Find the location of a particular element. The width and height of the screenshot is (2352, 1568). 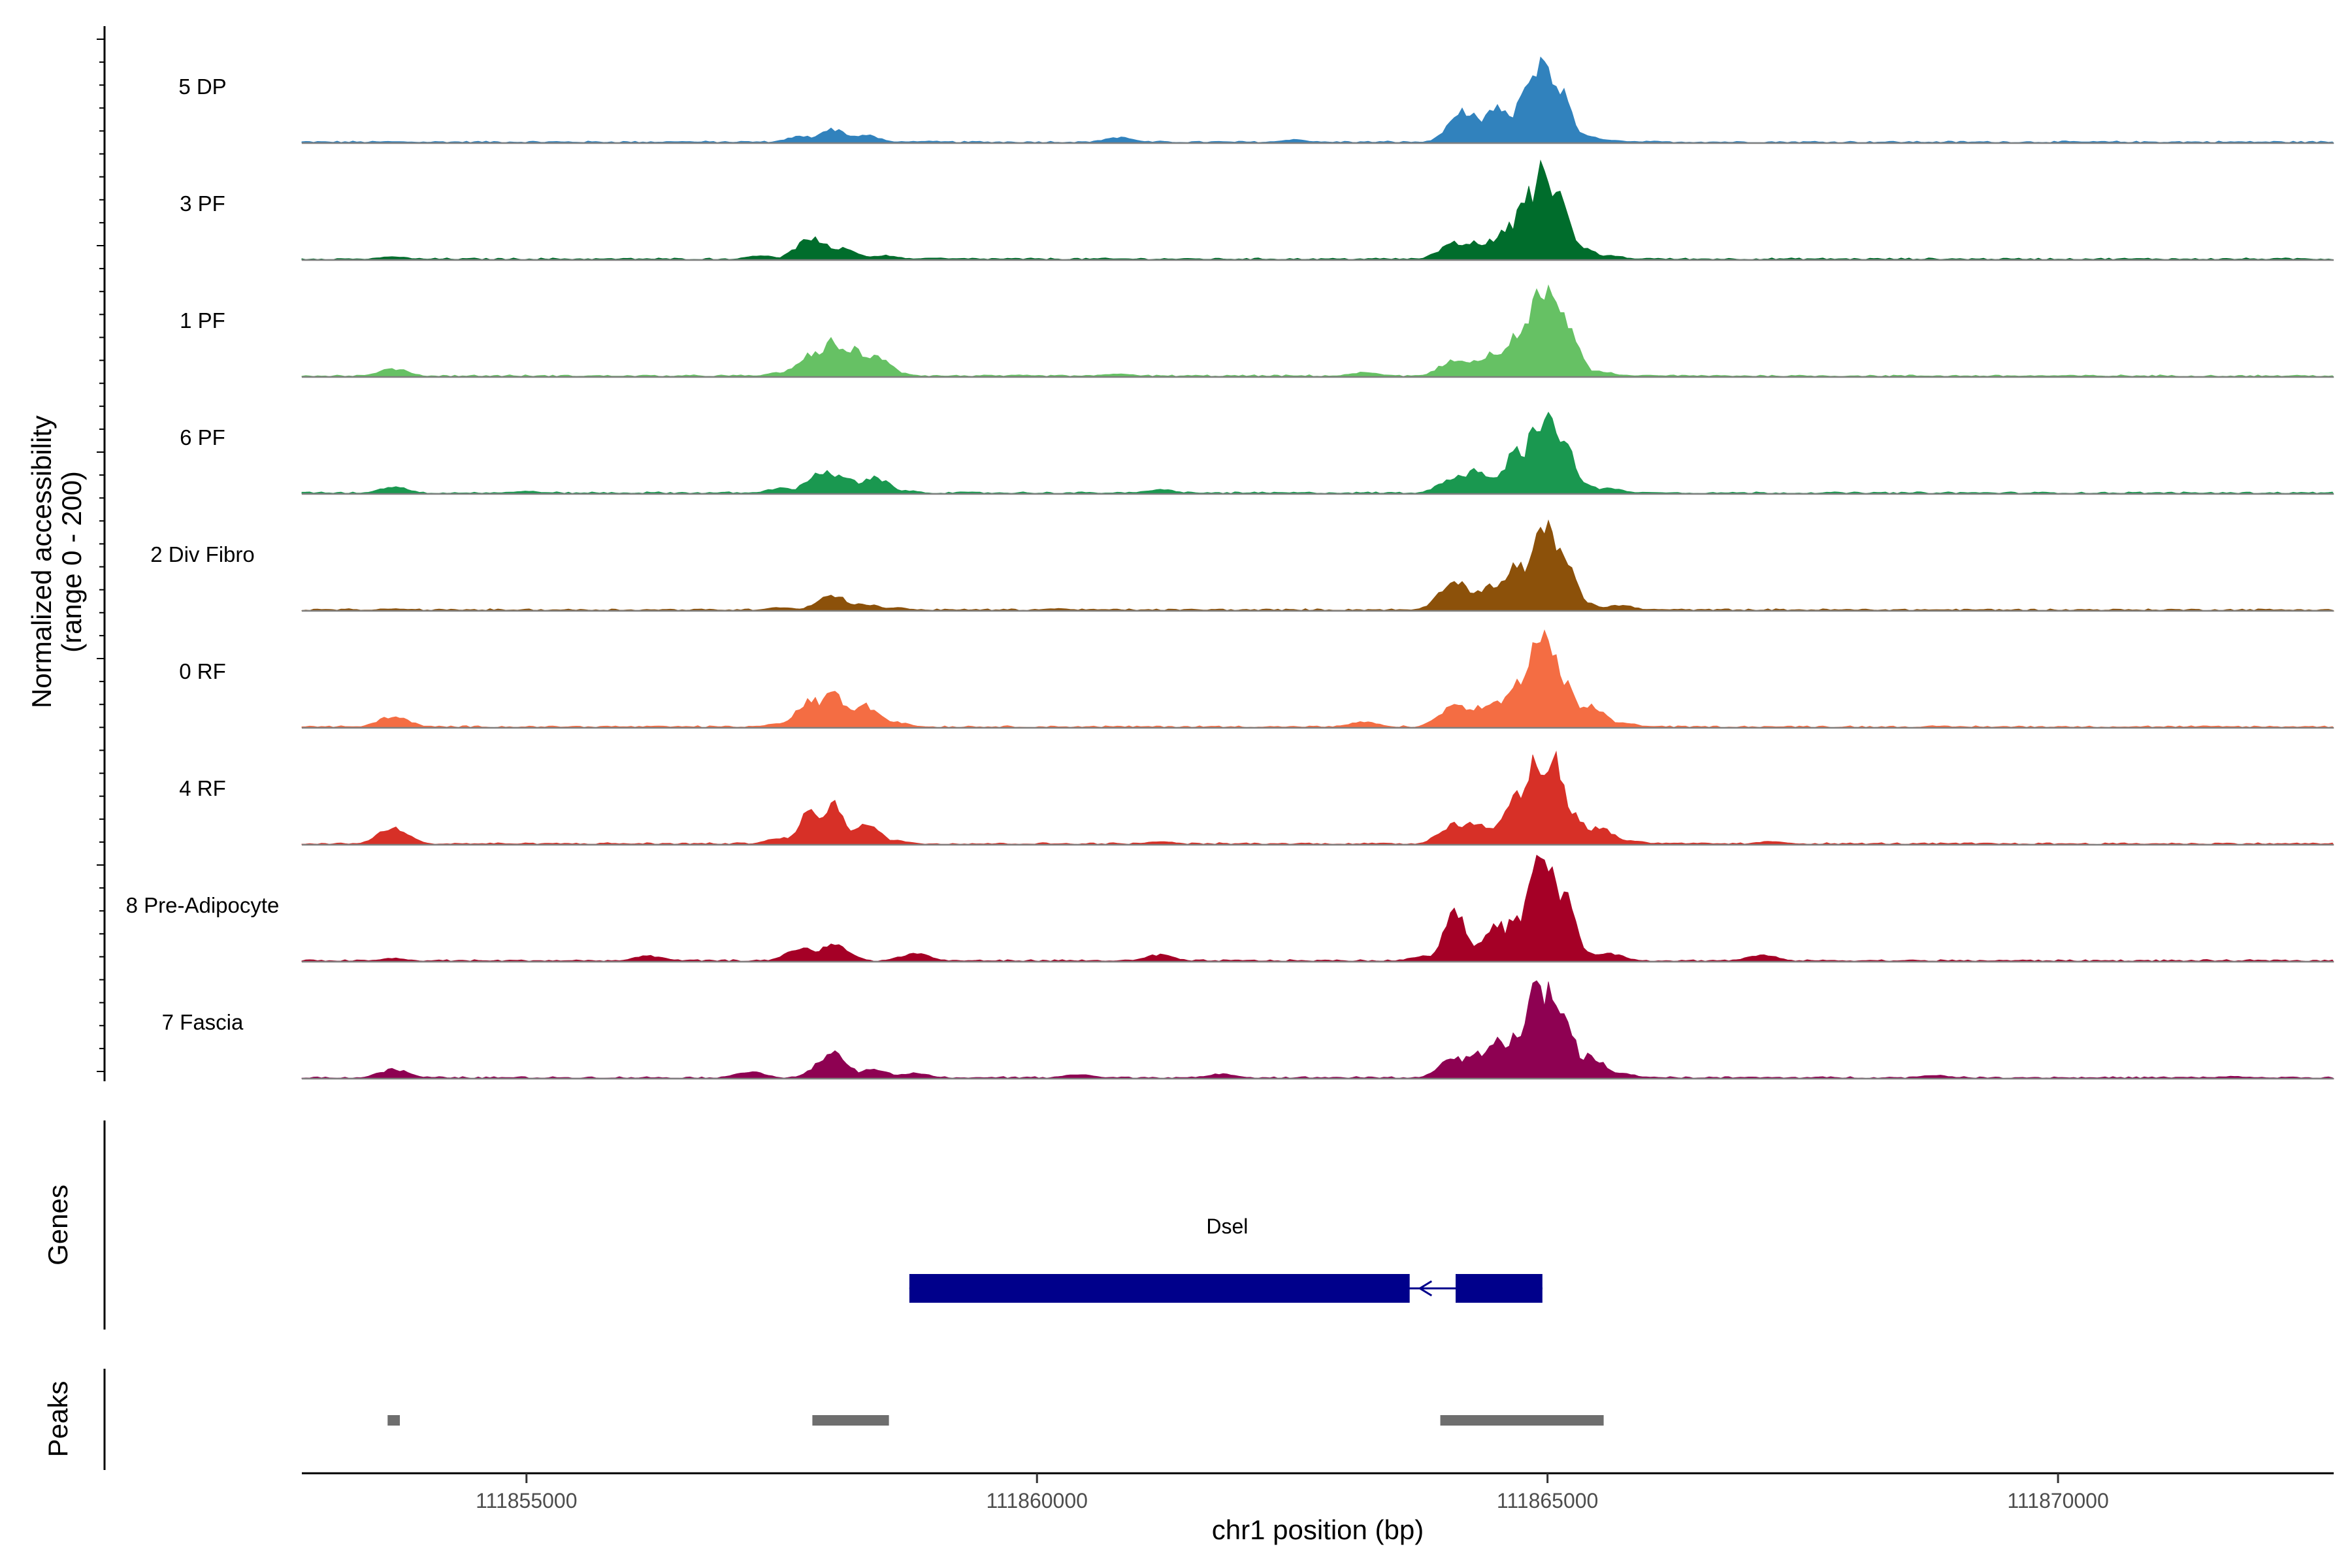

gene-dsel: Dsel is located at coordinates (1226, 1259).